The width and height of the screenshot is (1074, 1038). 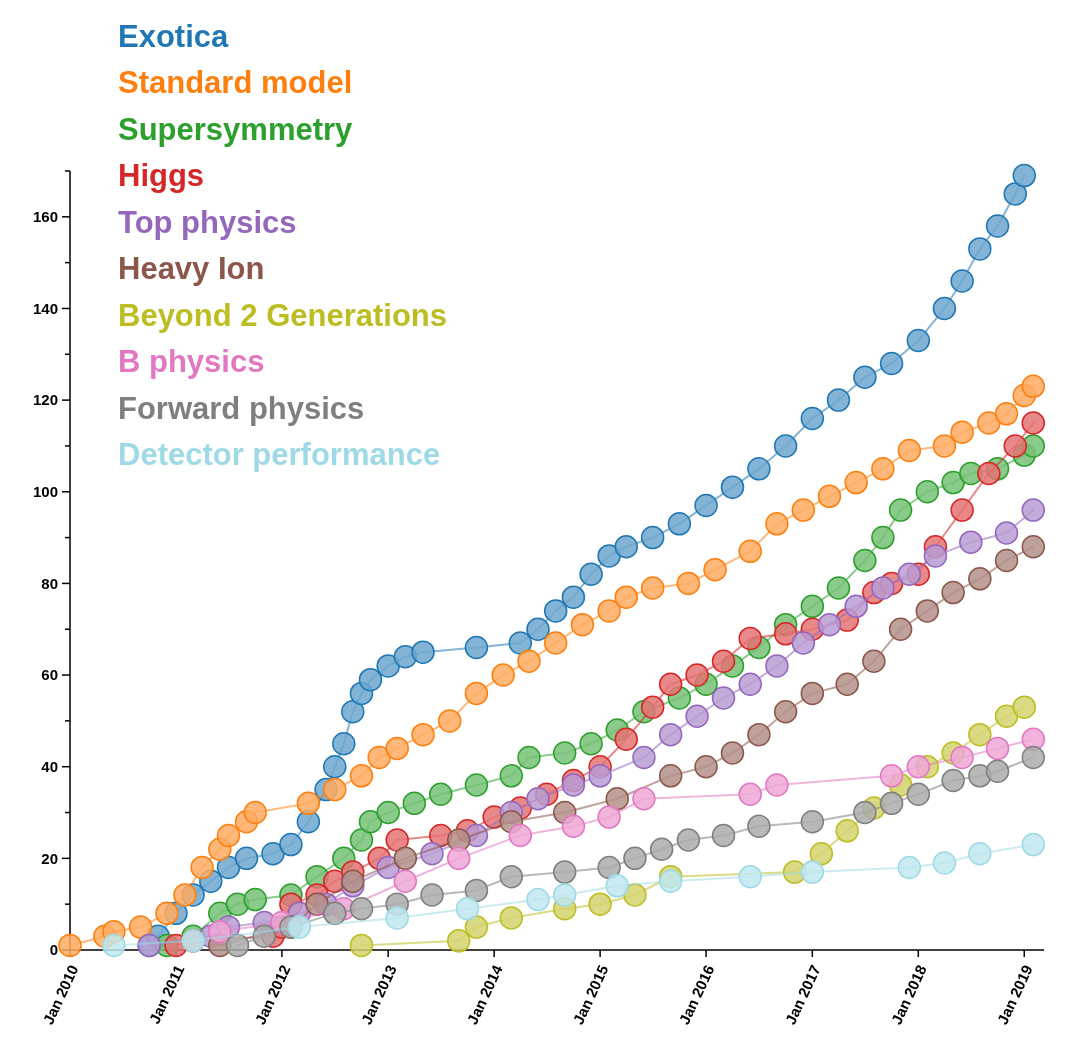 I want to click on text: Detector performance, so click(x=279, y=455).